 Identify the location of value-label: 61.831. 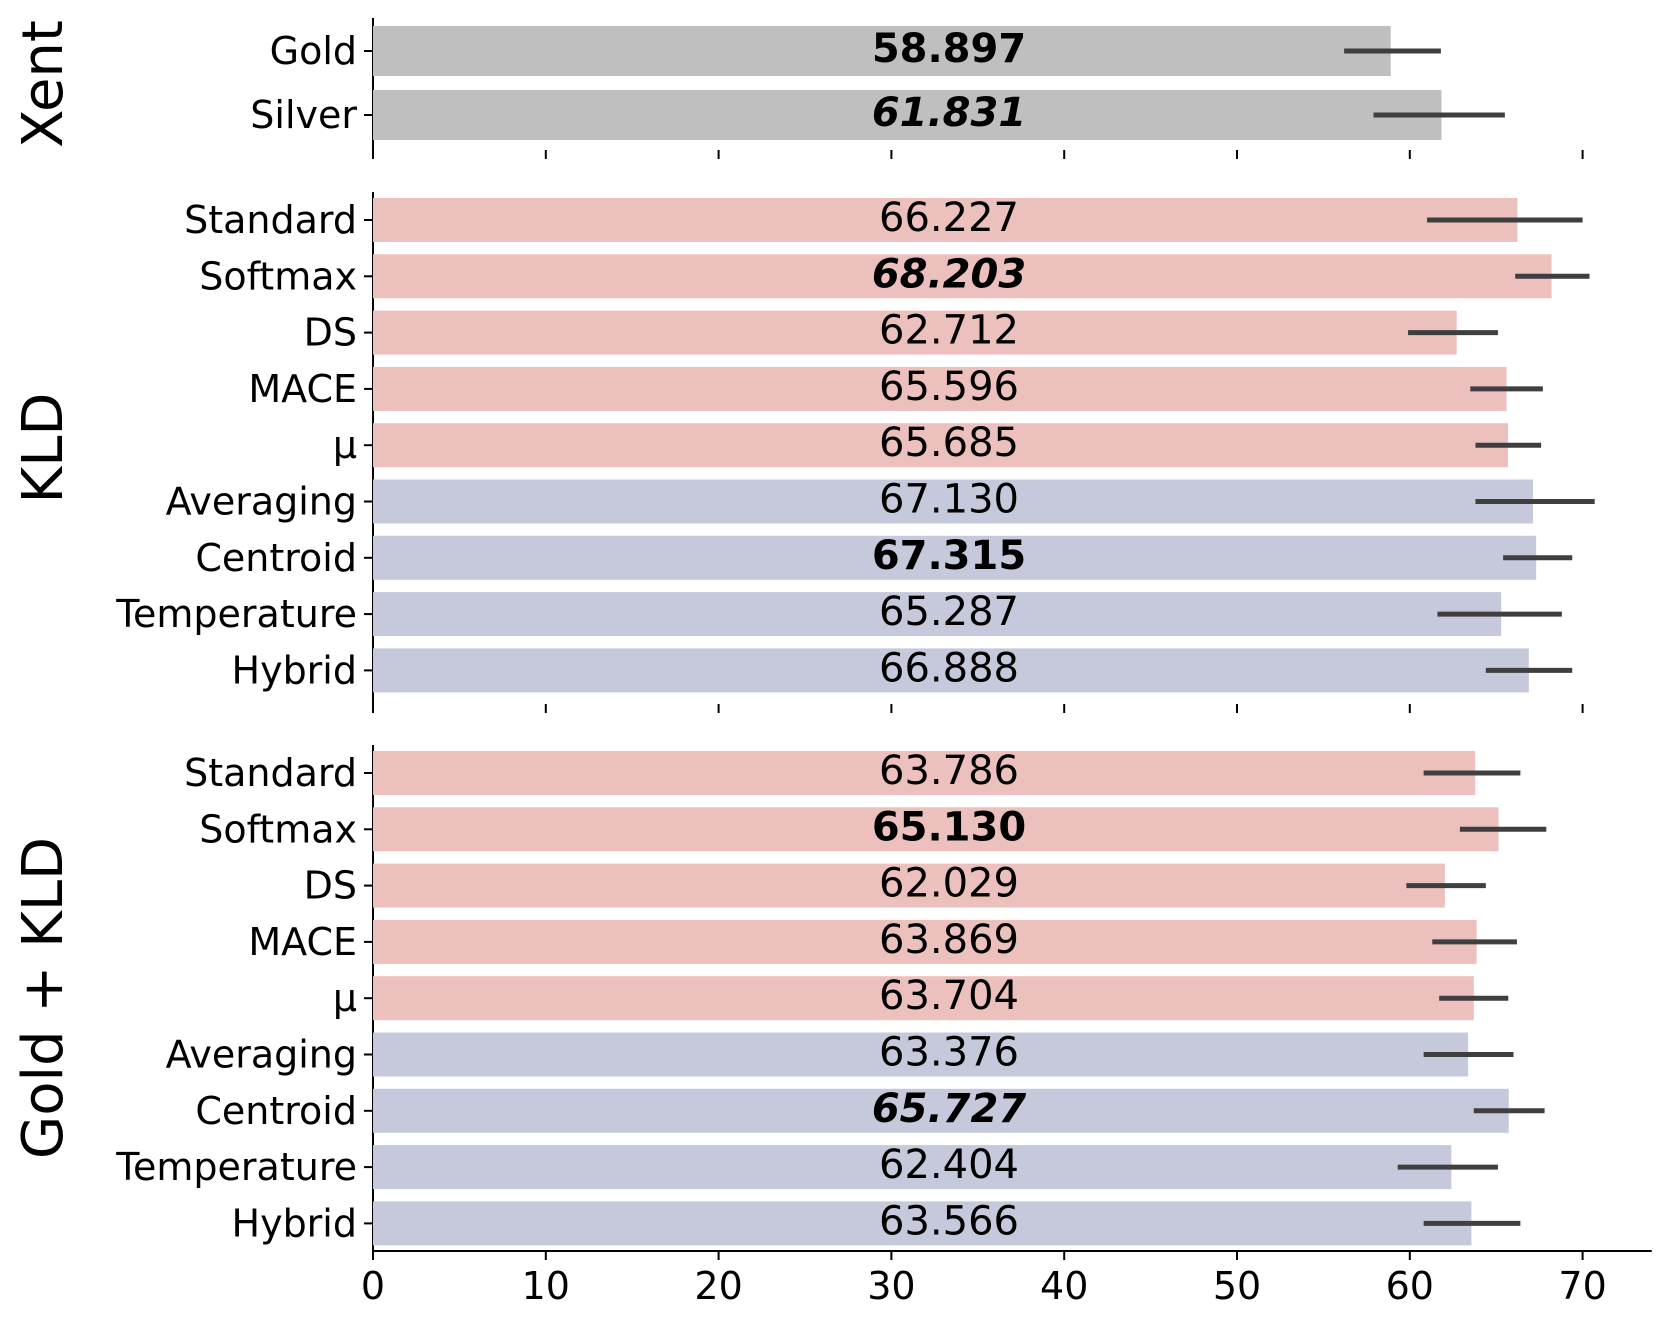
(949, 113).